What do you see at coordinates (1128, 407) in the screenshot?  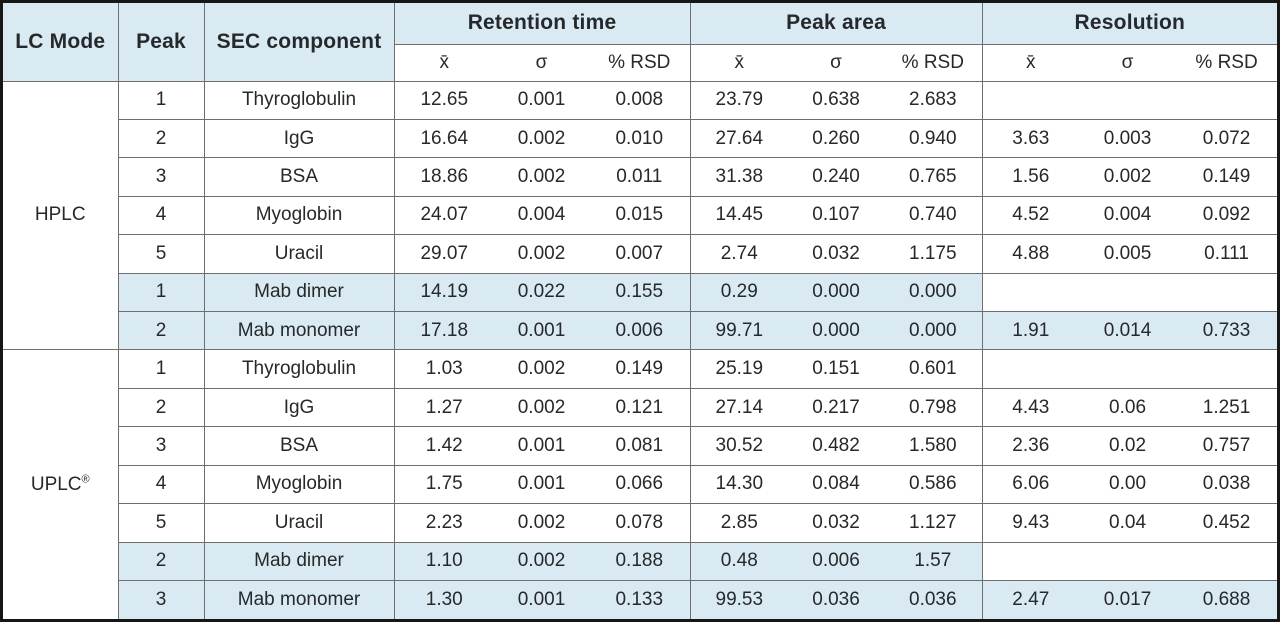 I see `resolution-value-cell: 0.06` at bounding box center [1128, 407].